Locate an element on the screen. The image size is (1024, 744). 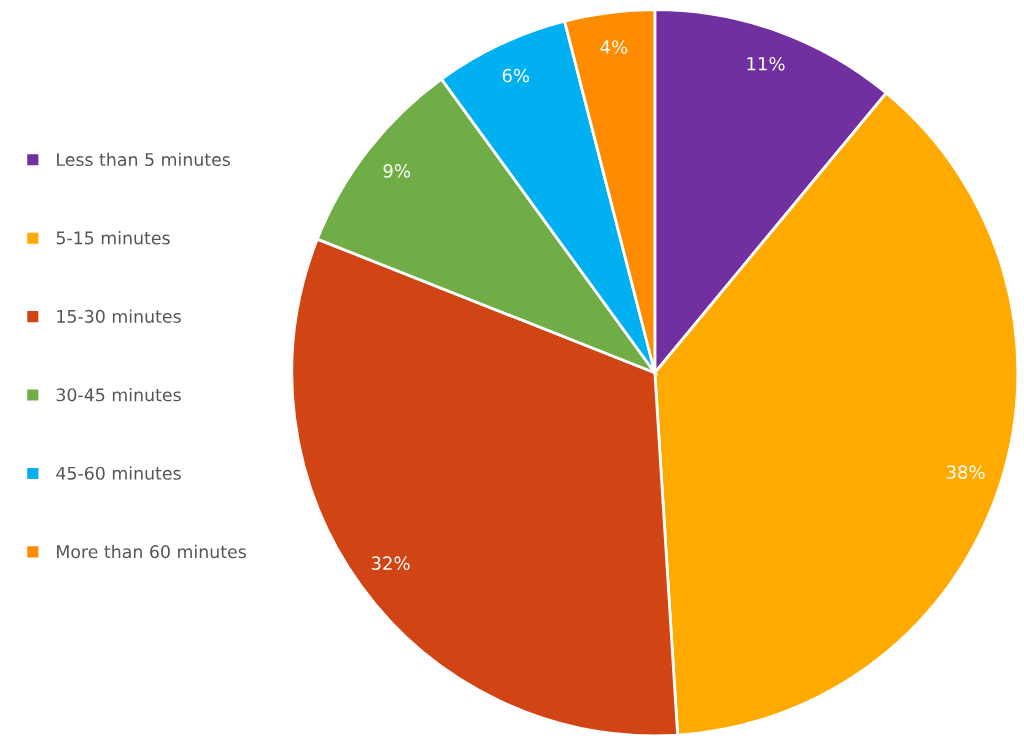
data-label: 4% is located at coordinates (614, 47).